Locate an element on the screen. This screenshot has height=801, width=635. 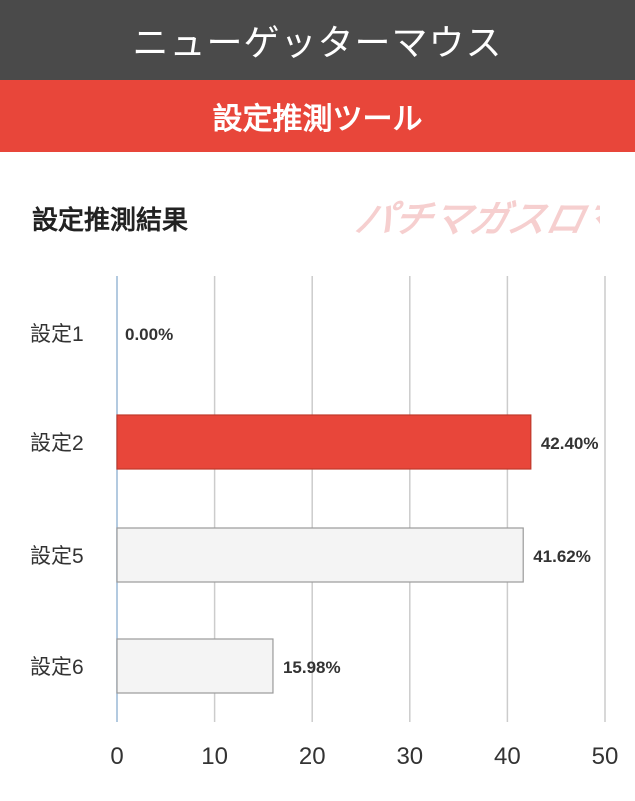
app-header: ニューゲッターマウス is located at coordinates (317, 40).